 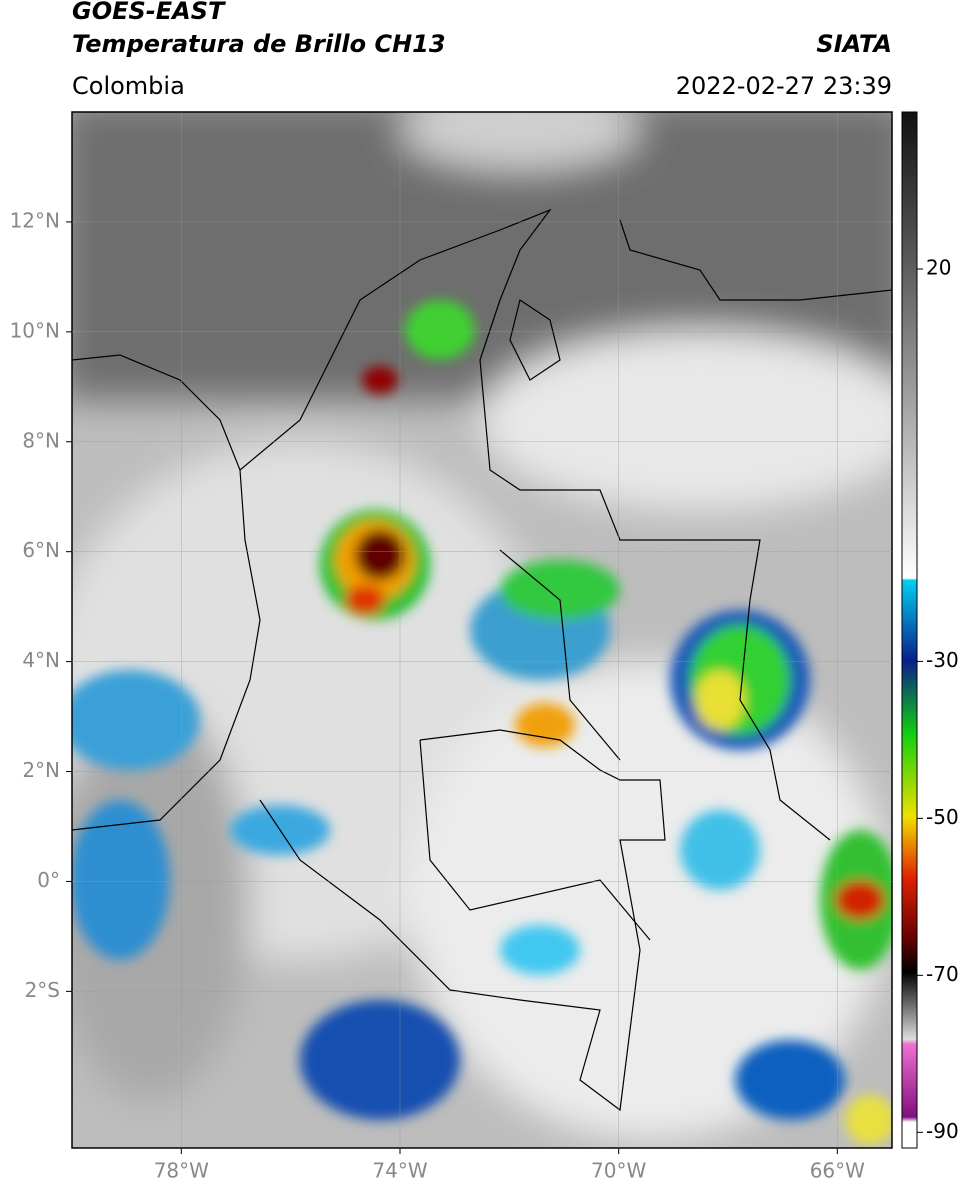 I want to click on colorbar-tick-label: -50, so click(x=942, y=817).